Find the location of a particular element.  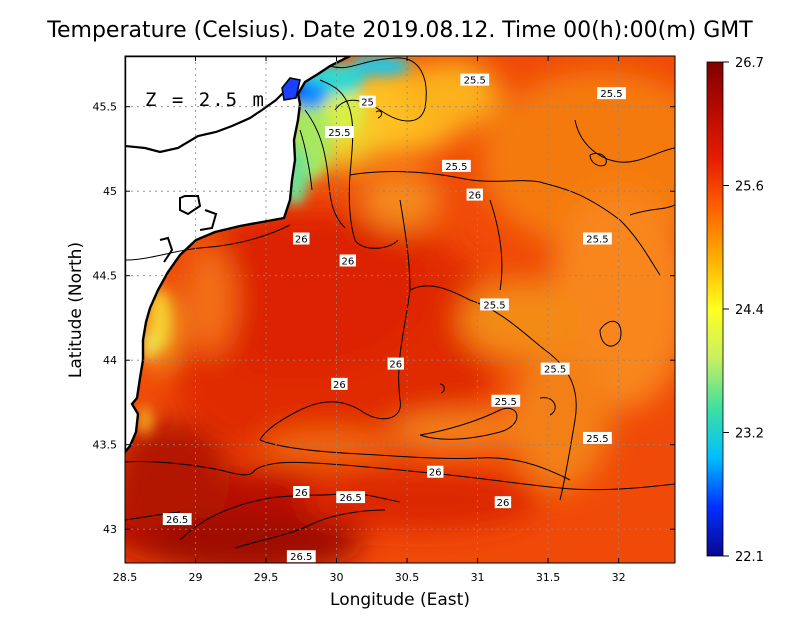

colorbar-labels: 26.7 25.6 24.4 23.2 22.1 is located at coordinates (743, 310).